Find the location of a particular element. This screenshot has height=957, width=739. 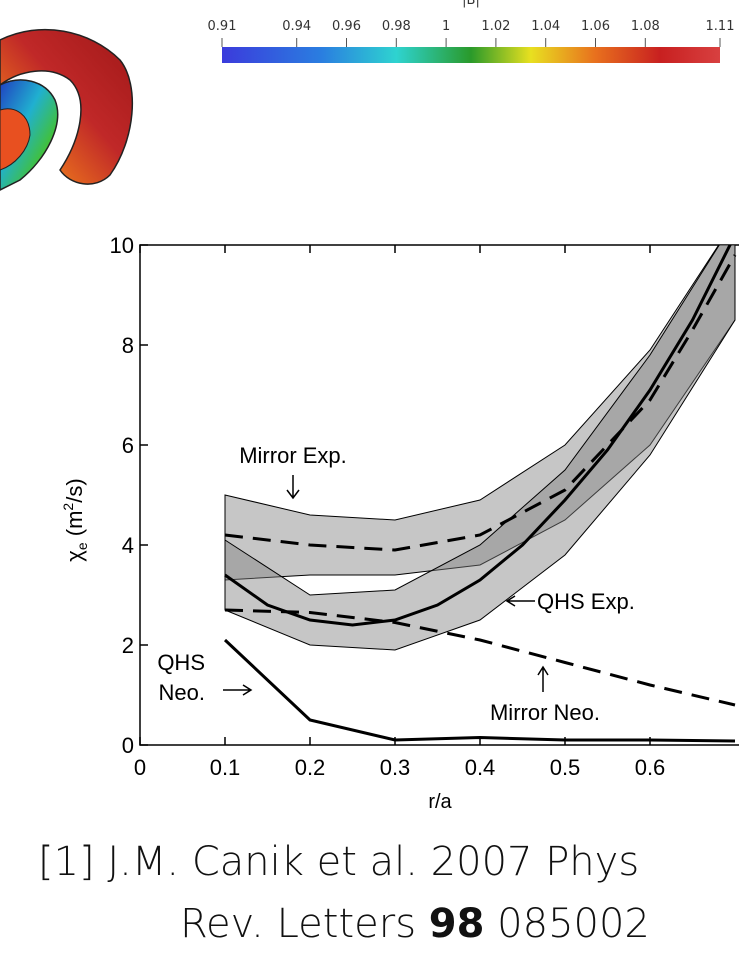

y-label-part: 2 is located at coordinates (68, 507).